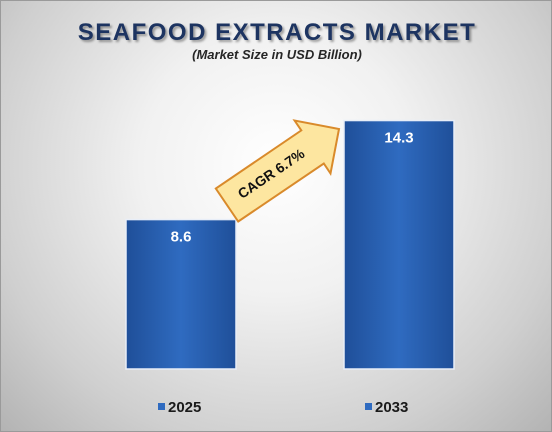 Image resolution: width=552 pixels, height=432 pixels. I want to click on cagr-arrow-shape, so click(277, 171).